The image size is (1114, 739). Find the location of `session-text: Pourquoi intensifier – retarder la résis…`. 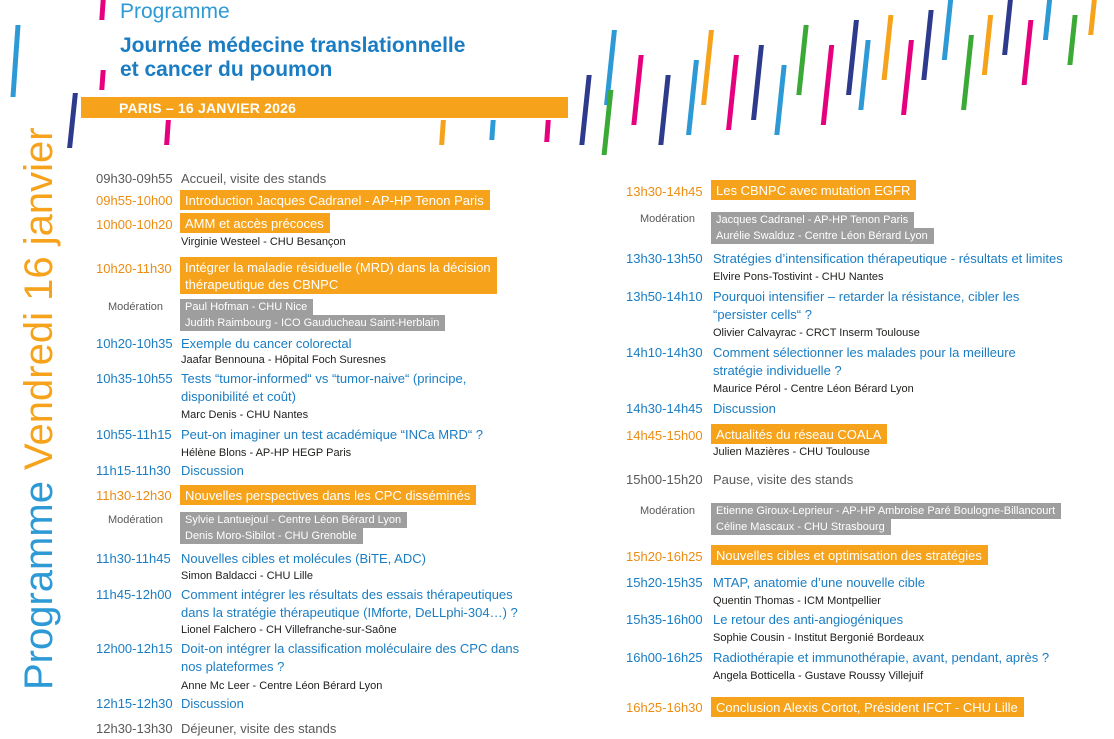

session-text: Pourquoi intensifier – retarder la résis… is located at coordinates (866, 296).